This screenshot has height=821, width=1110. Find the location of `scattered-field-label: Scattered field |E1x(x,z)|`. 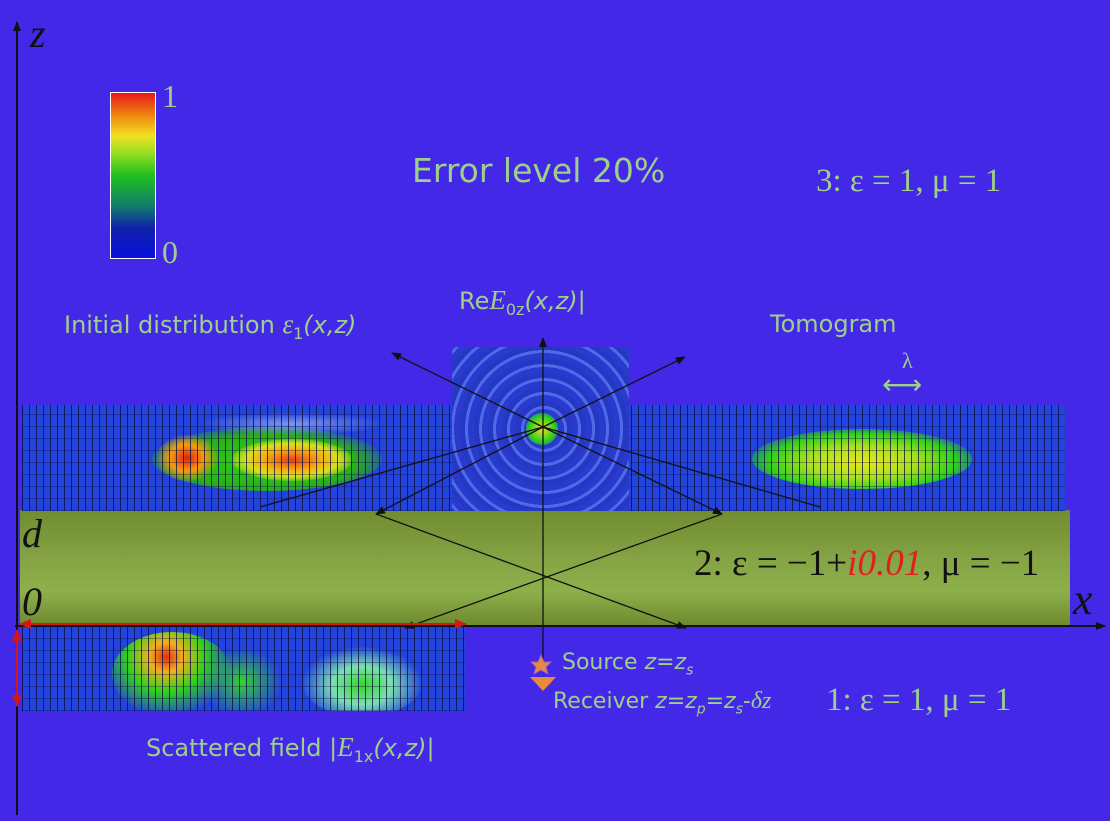

scattered-field-label: Scattered field |E1x(x,z)| is located at coordinates (290, 749).